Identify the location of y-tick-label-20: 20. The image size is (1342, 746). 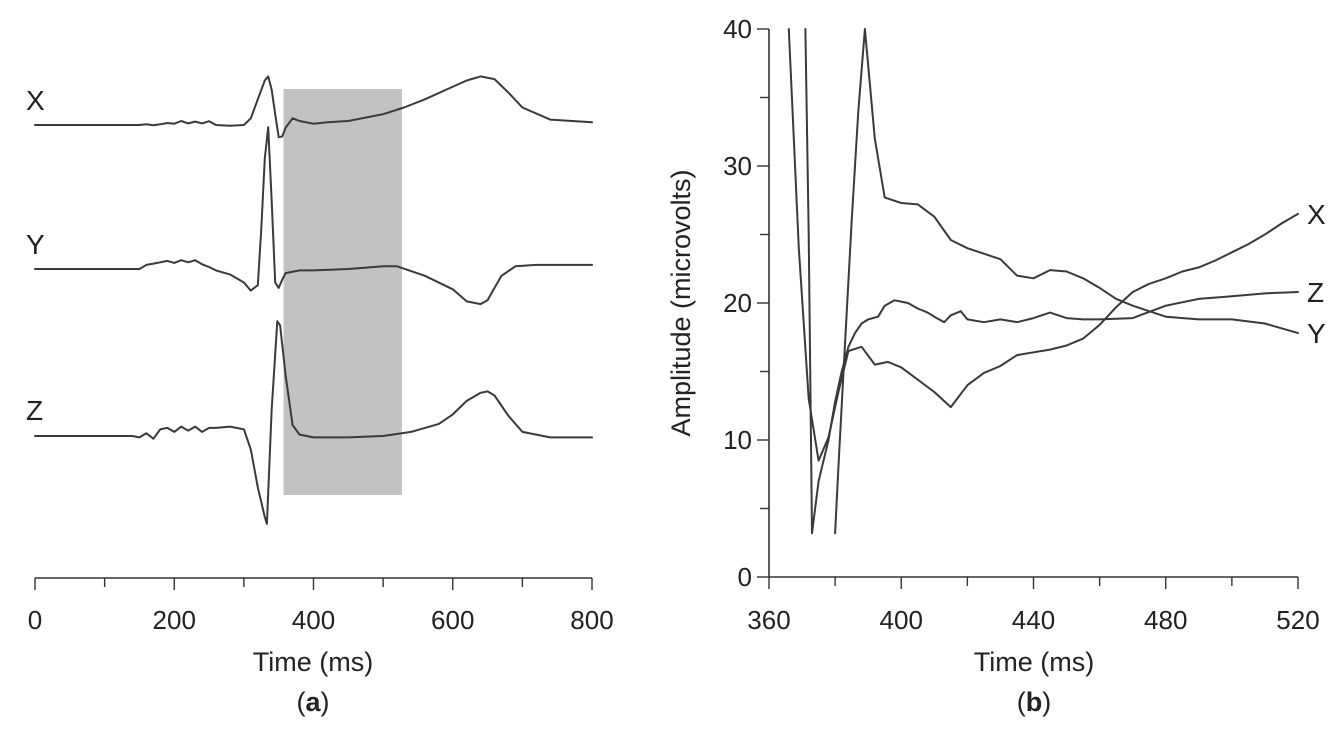
(737, 303).